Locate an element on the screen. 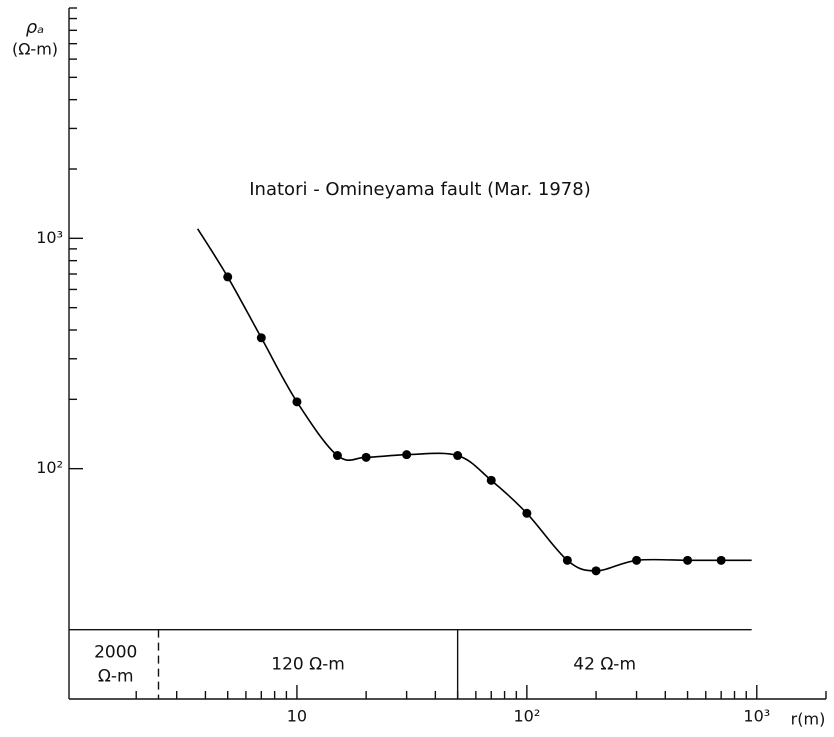 Image resolution: width=834 pixels, height=737 pixels. layer-label: 2000 is located at coordinates (115, 652).